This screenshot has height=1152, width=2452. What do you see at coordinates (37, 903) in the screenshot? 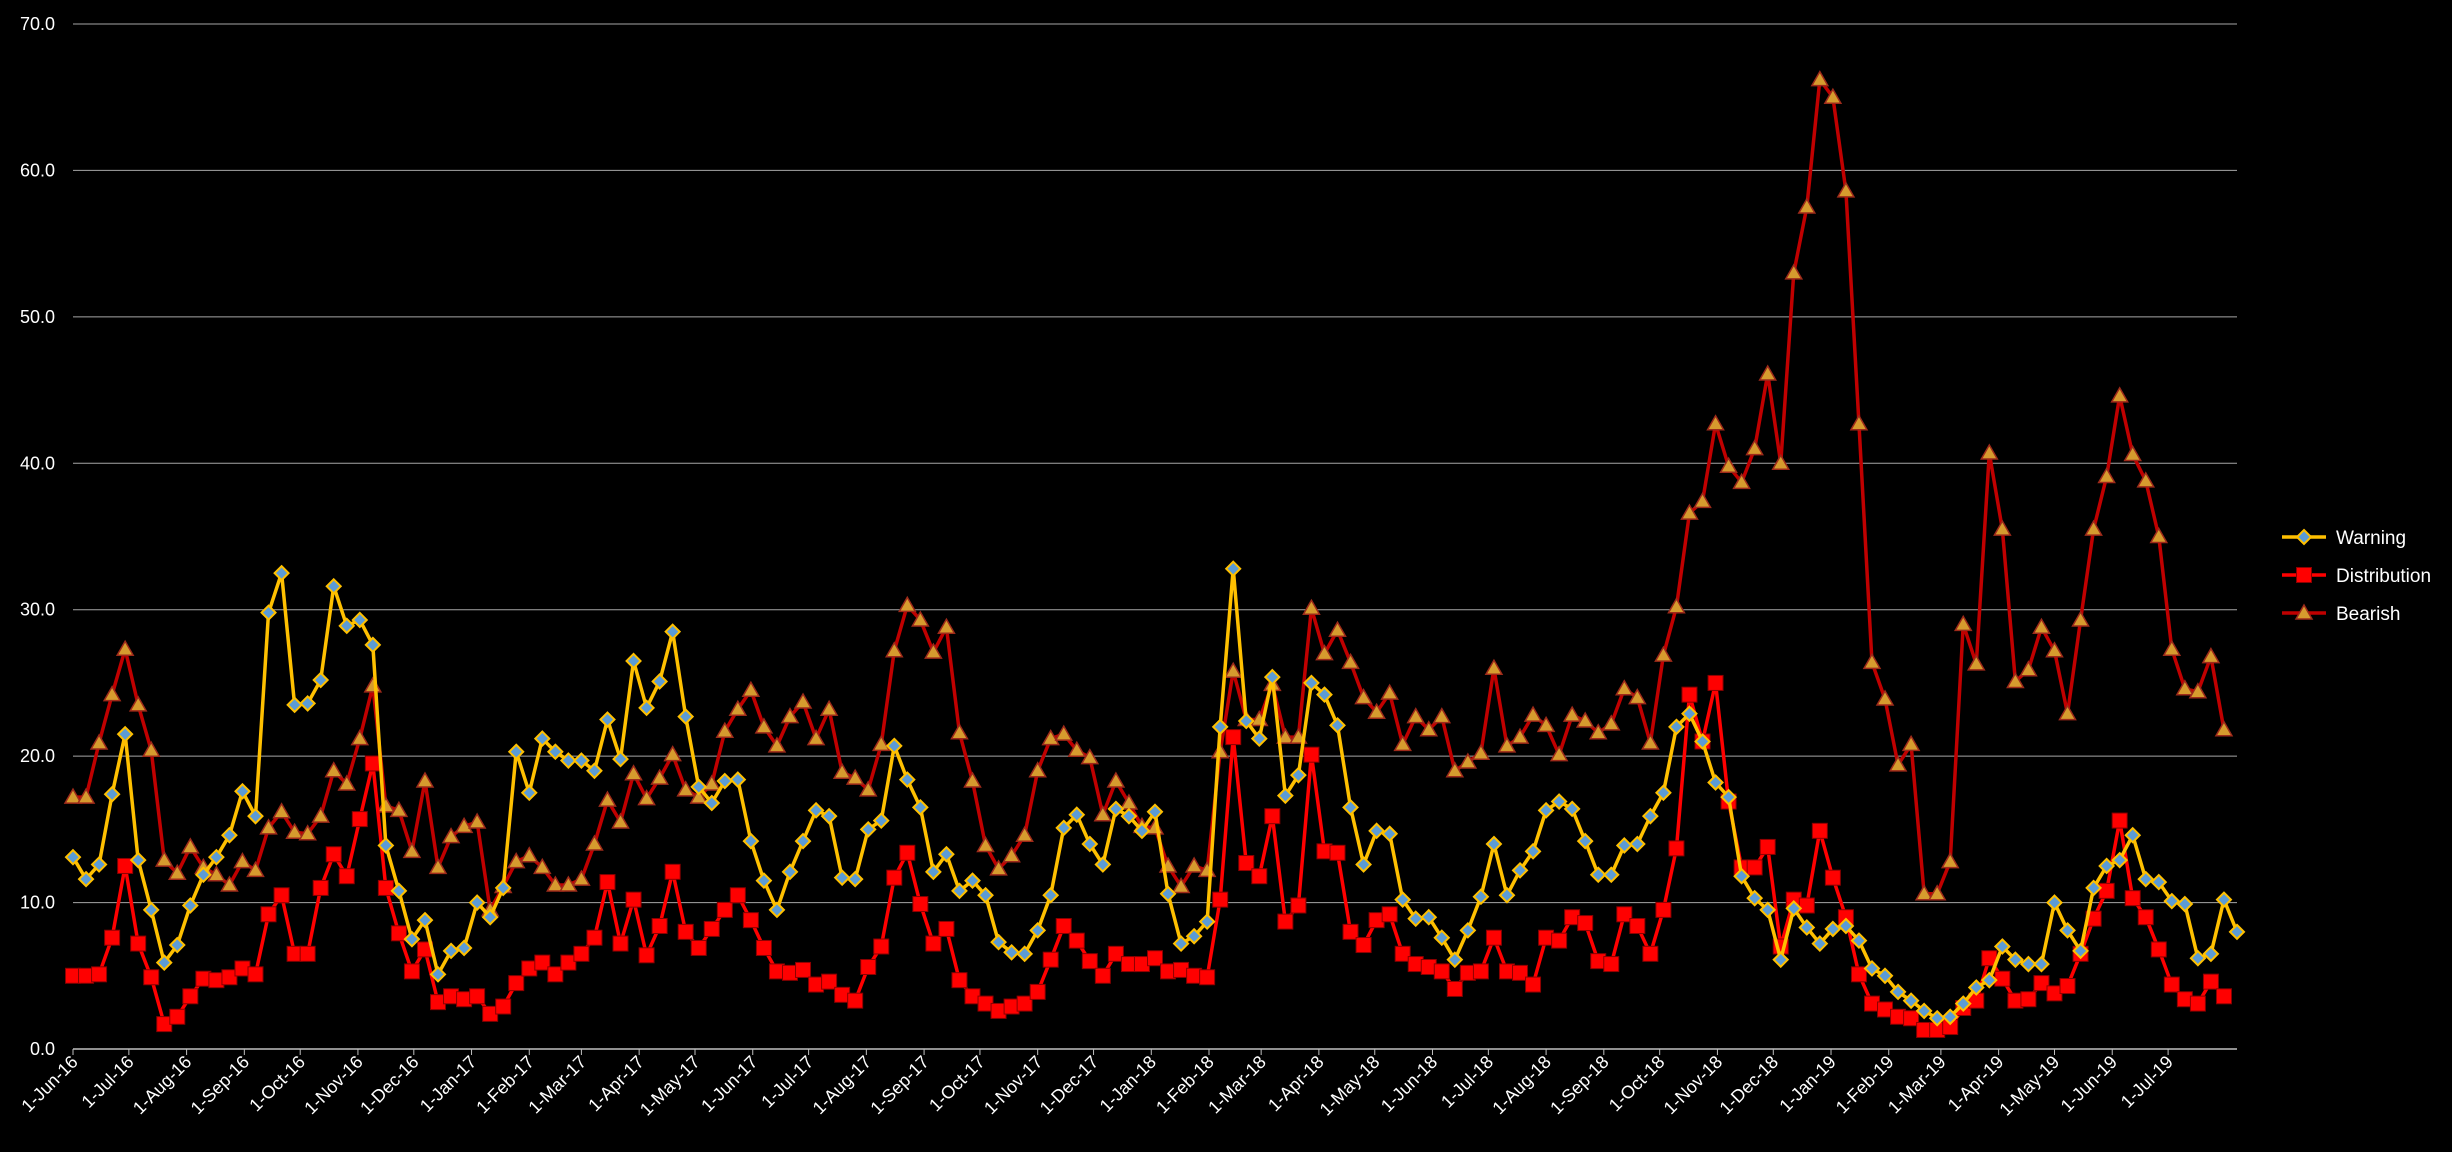
I see `y-tick-label: 10.0` at bounding box center [37, 903].